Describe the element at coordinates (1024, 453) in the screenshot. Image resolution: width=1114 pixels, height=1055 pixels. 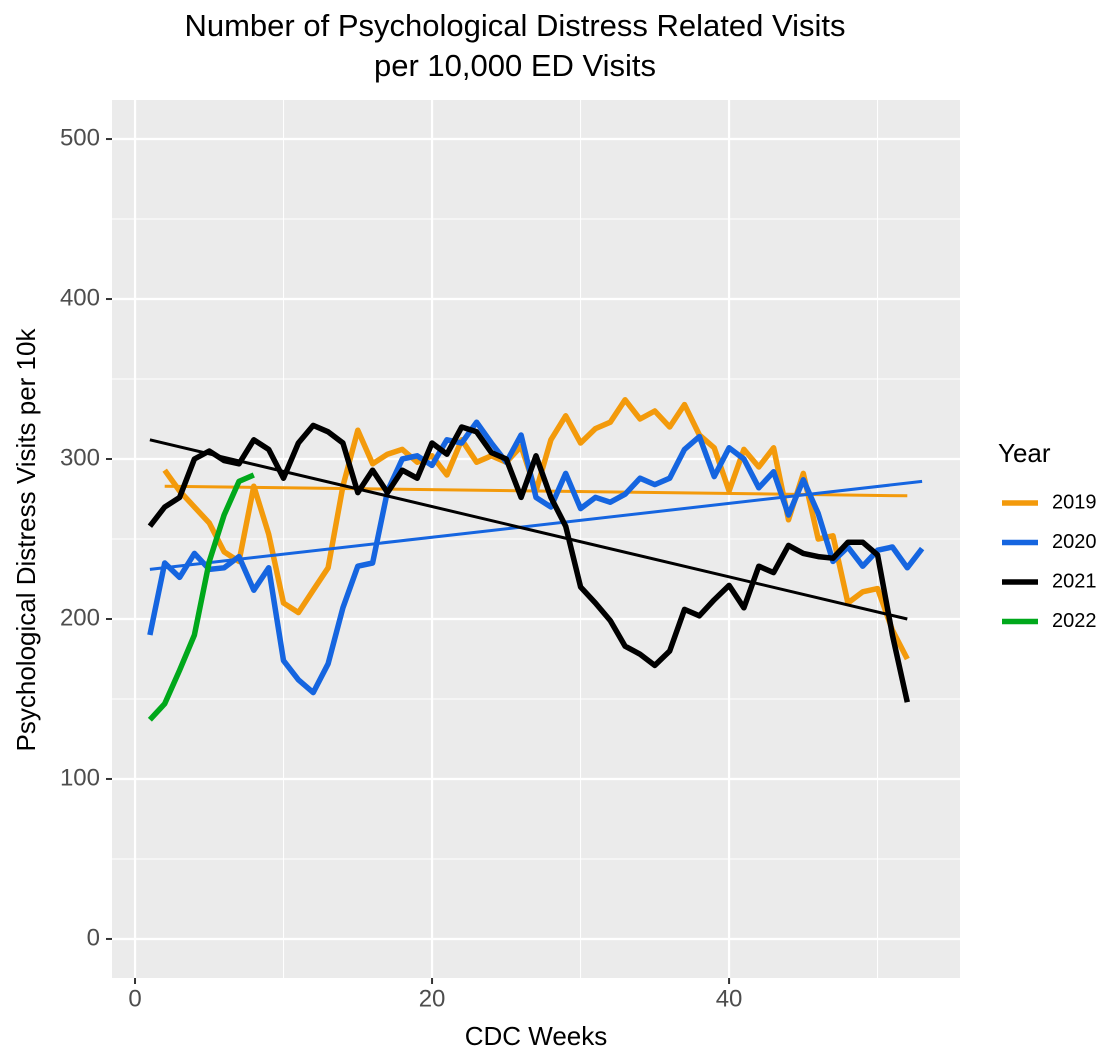
I see `legend-title: Year` at that location.